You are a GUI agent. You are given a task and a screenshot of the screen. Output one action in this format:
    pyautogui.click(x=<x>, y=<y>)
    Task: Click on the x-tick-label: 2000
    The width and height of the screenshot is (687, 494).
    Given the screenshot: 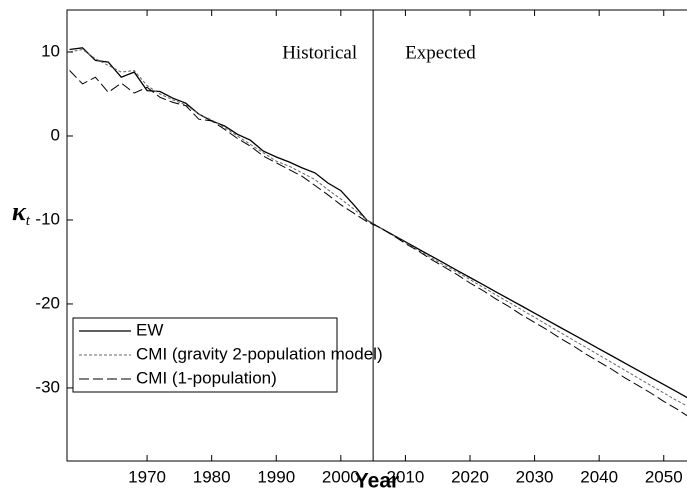 What is the action you would take?
    pyautogui.click(x=341, y=476)
    